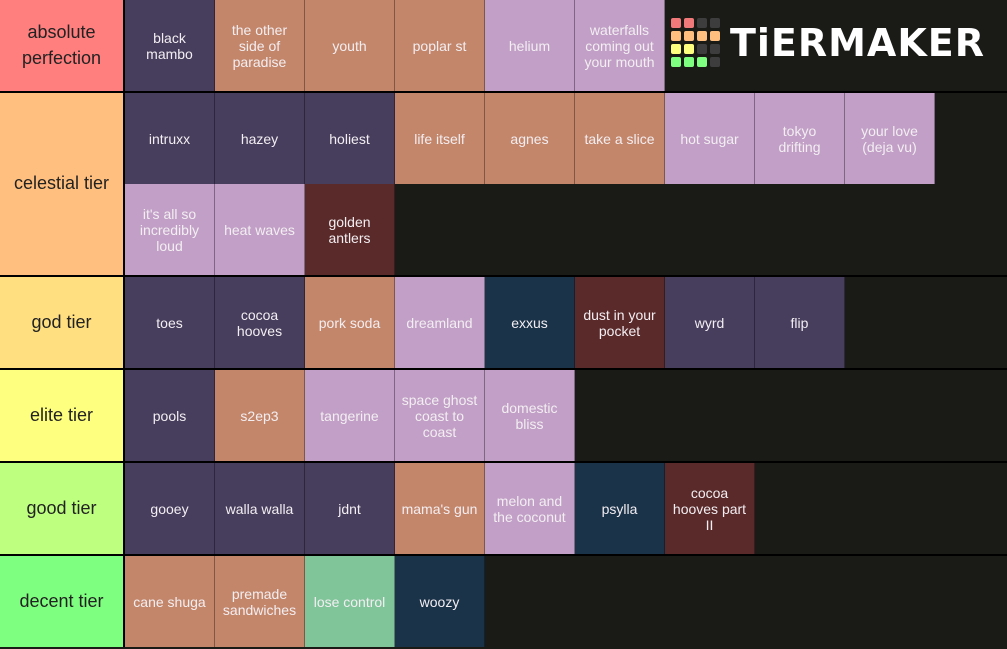 This screenshot has height=649, width=1007. I want to click on tier-item: helium, so click(530, 45).